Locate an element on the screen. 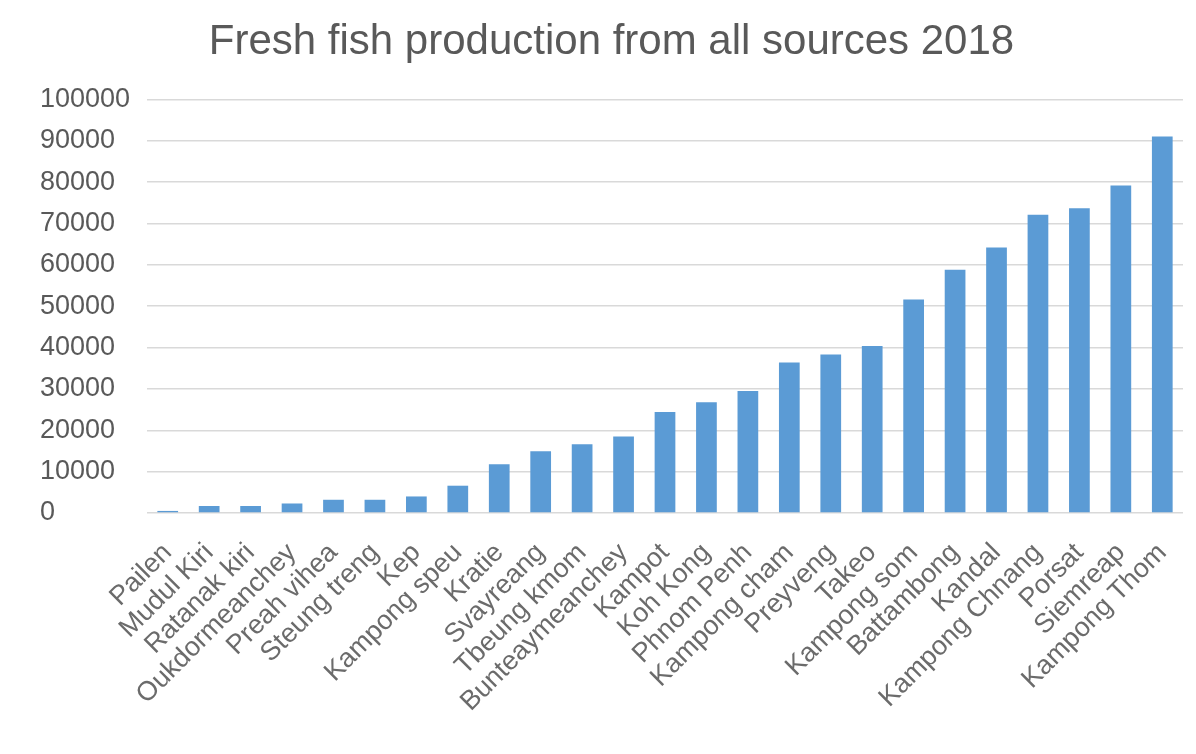 The width and height of the screenshot is (1196, 754). y-tick-label: 60000 is located at coordinates (78, 263).